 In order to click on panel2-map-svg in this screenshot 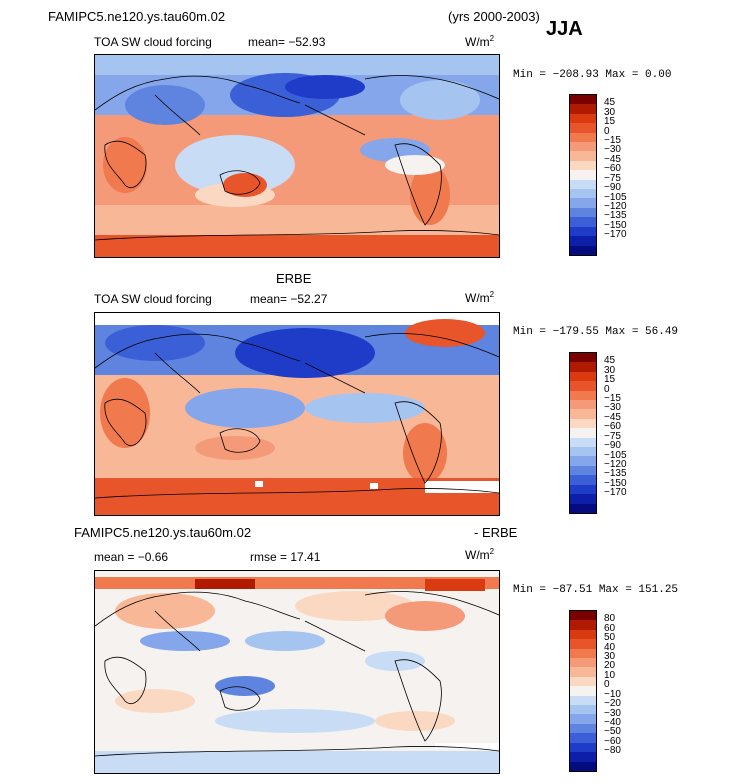, I will do `click(297, 414)`.